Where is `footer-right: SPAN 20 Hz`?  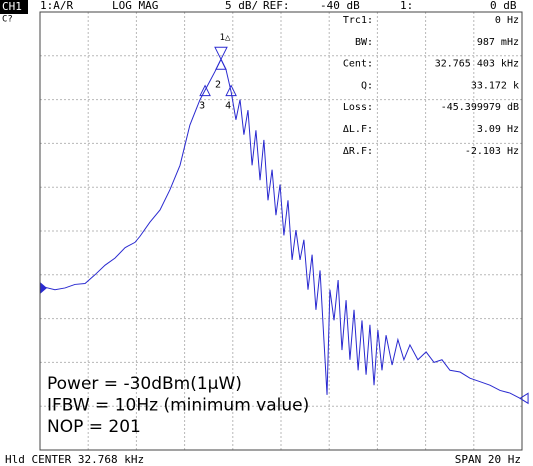 footer-right: SPAN 20 Hz is located at coordinates (488, 459).